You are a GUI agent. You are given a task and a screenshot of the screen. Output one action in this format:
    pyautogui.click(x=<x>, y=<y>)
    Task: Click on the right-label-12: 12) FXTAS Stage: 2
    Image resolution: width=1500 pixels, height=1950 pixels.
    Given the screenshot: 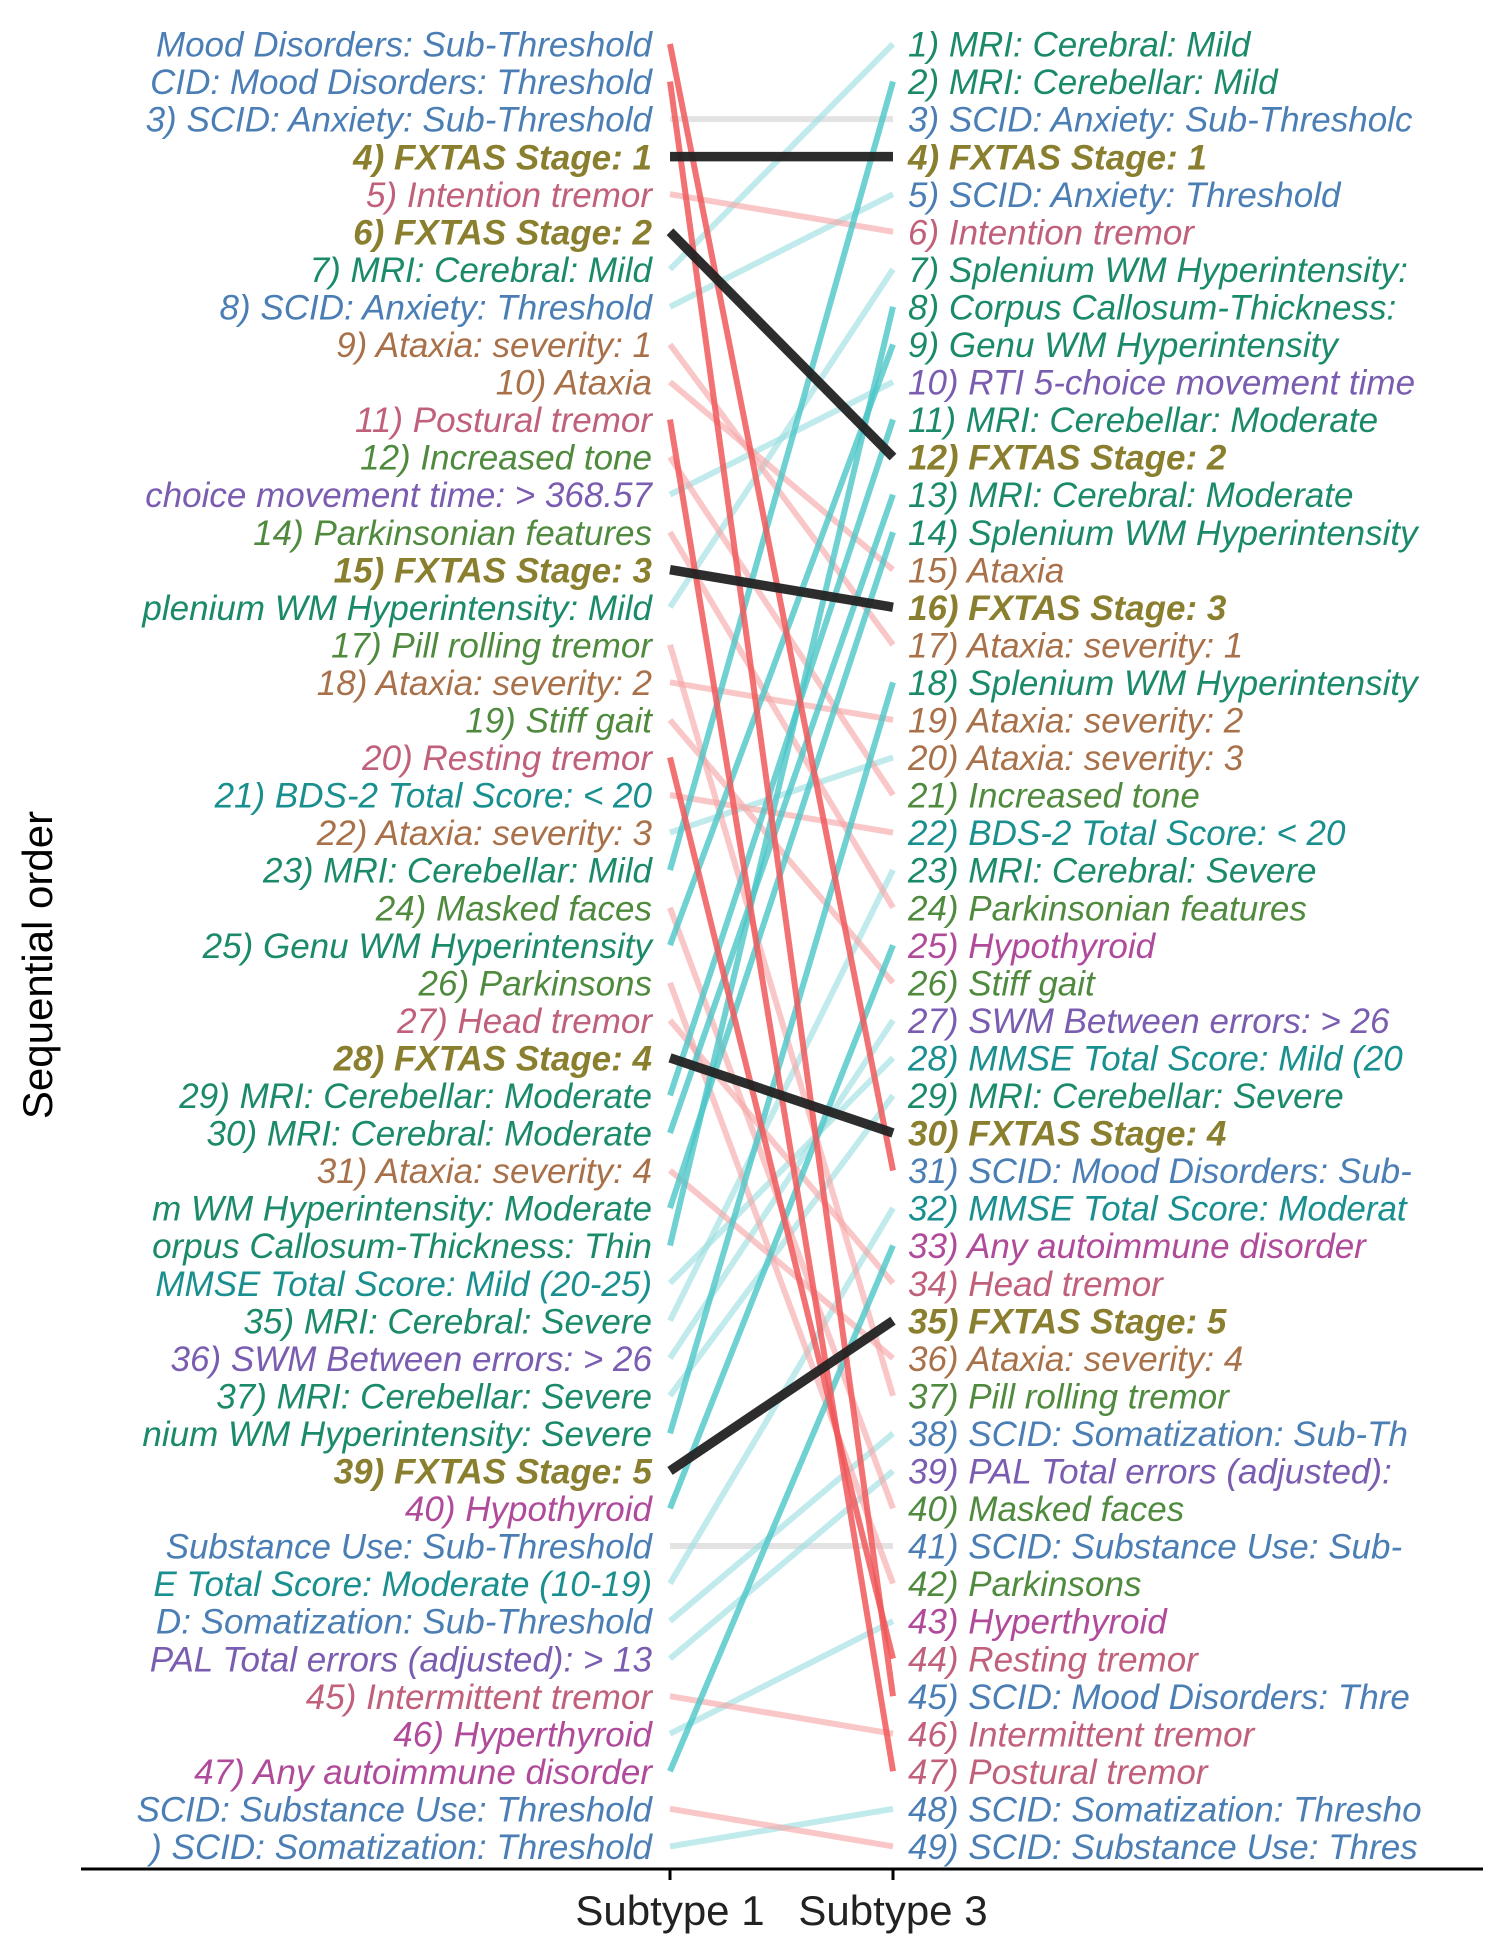 What is the action you would take?
    pyautogui.click(x=1067, y=458)
    